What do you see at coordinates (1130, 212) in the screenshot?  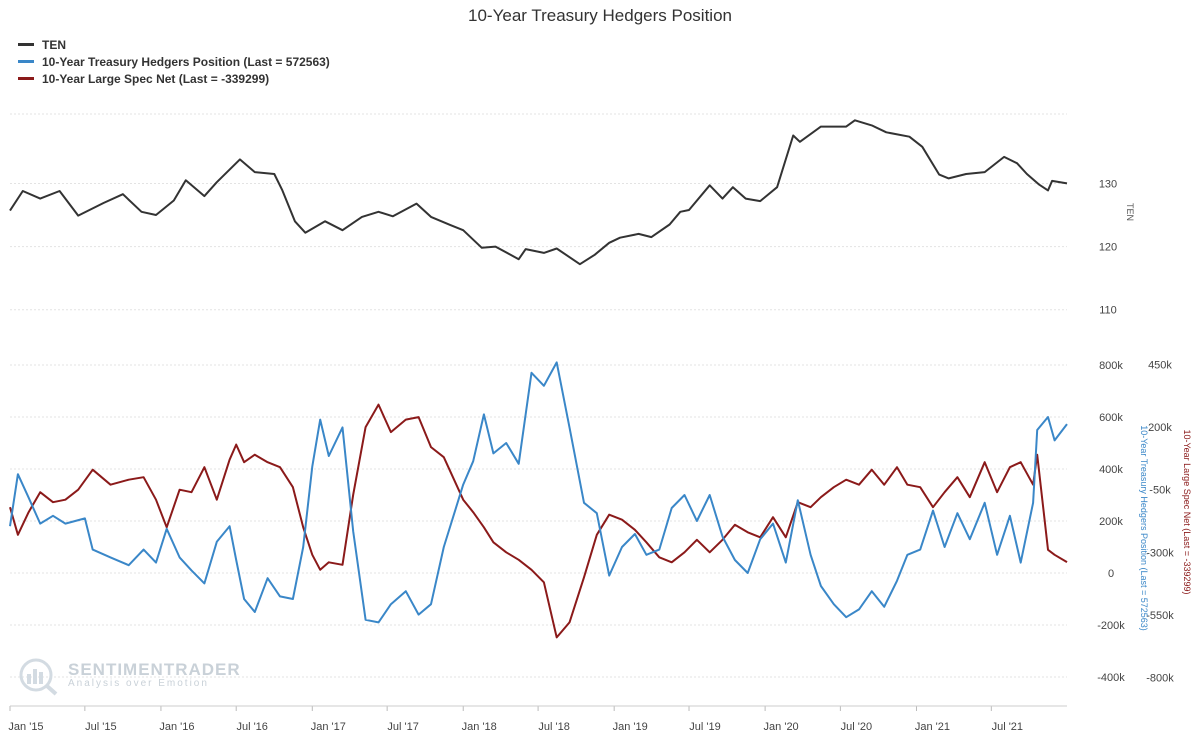 I see `price-axis-label: TEN` at bounding box center [1130, 212].